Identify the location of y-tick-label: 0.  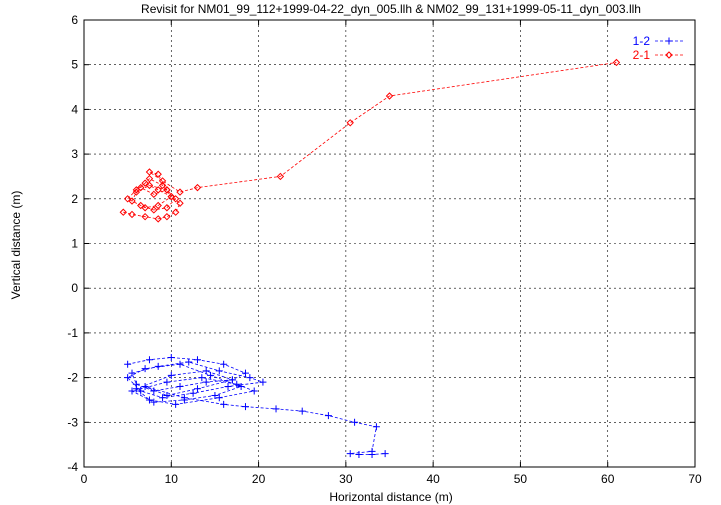
(74, 288).